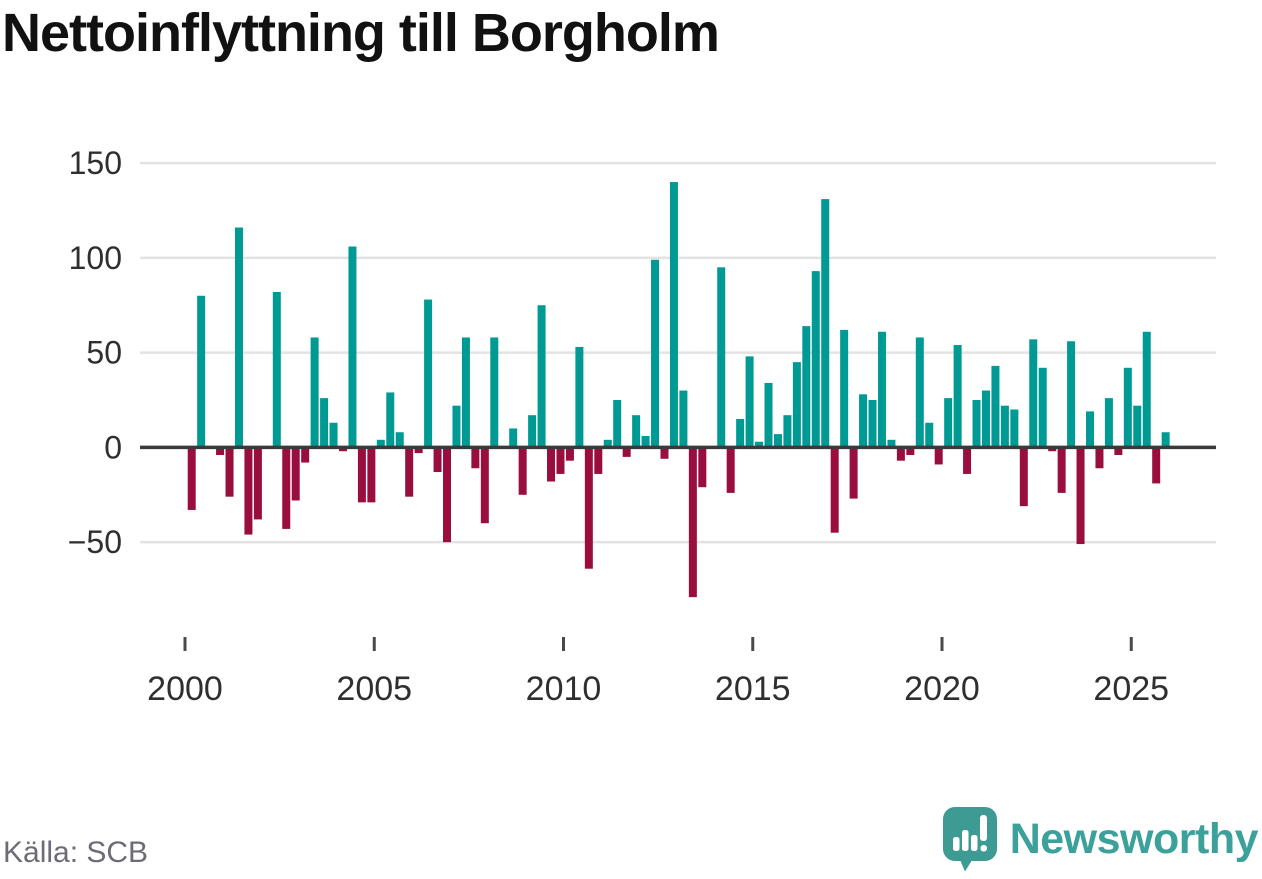 The image size is (1262, 879). I want to click on newsworthy-logo: Newsworthy, so click(1100, 839).